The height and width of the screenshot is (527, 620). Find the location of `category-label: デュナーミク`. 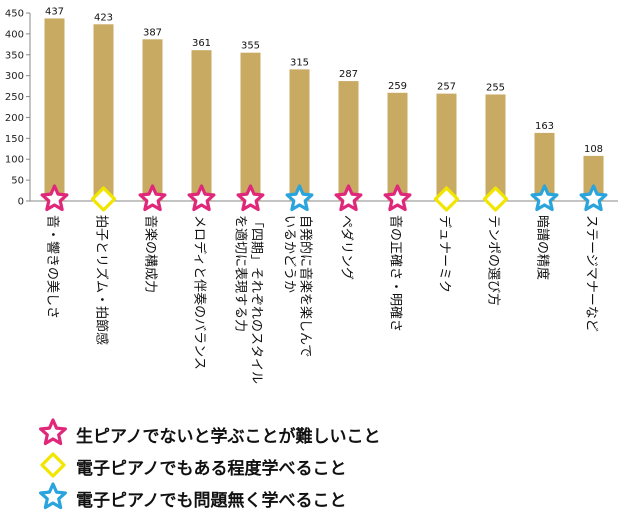

category-label: デュナーミク is located at coordinates (445, 254).